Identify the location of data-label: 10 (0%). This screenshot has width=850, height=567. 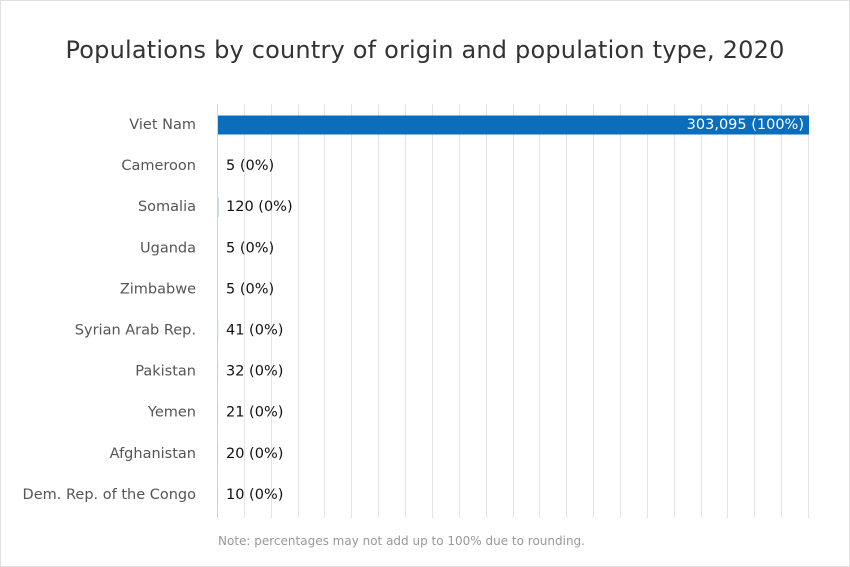
(254, 495).